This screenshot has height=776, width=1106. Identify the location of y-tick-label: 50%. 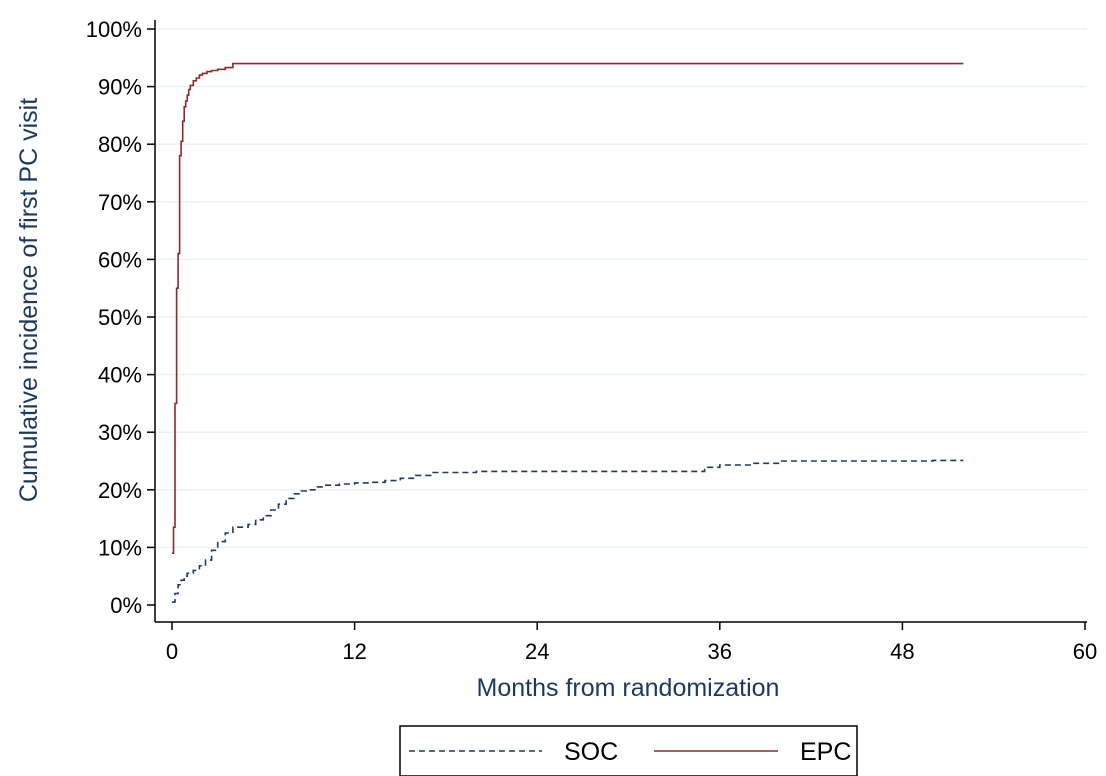
(120, 317).